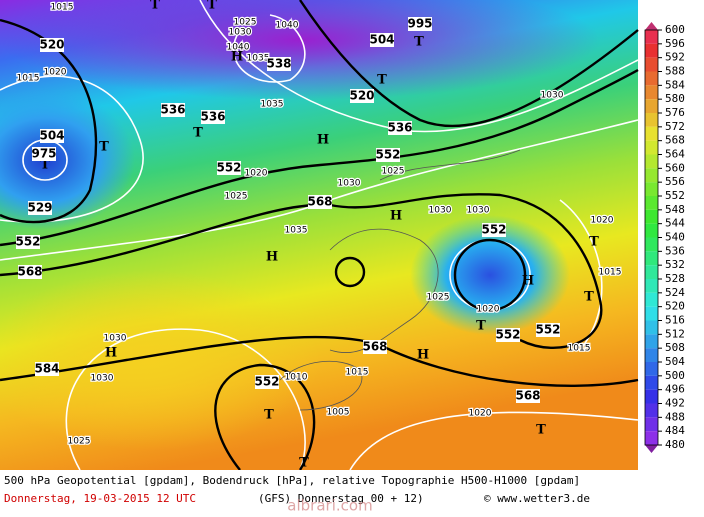 The width and height of the screenshot is (704, 517). What do you see at coordinates (238, 48) in the screenshot?
I see `isobar-label: 1040` at bounding box center [238, 48].